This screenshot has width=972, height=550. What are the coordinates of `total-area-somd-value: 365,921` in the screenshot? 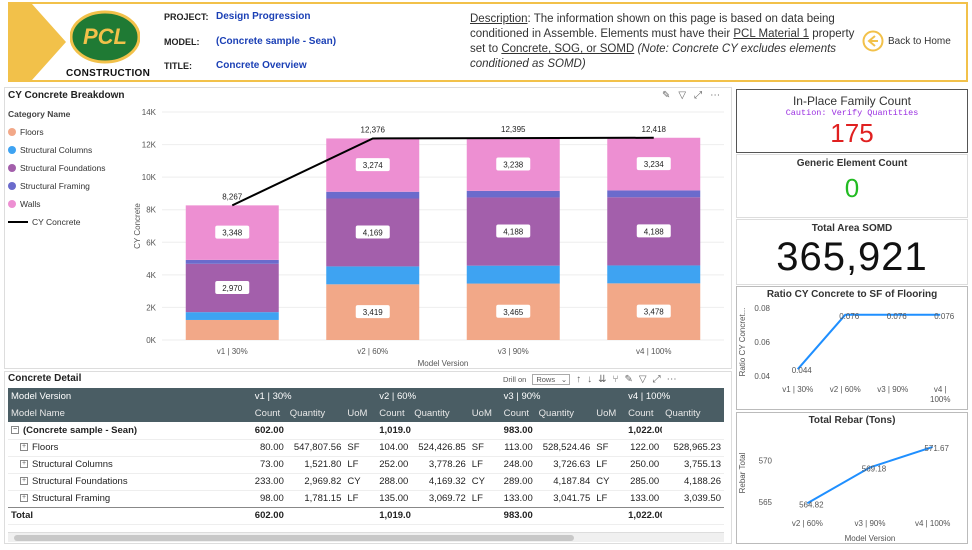 It's located at (852, 257).